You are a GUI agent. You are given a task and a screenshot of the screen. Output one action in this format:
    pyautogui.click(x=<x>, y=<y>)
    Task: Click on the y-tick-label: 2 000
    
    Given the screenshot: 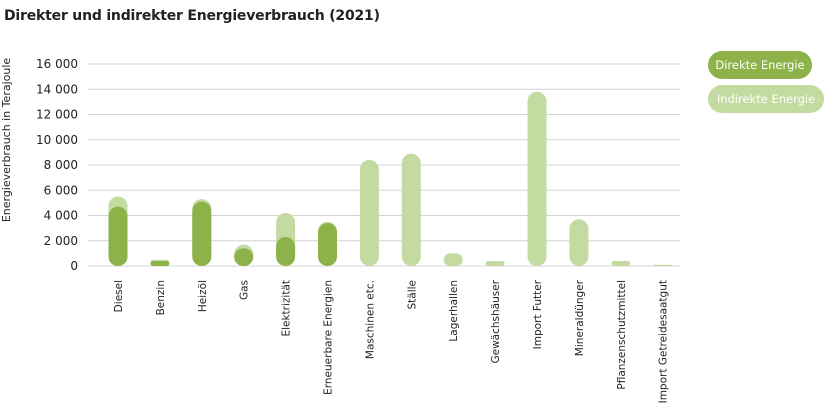 What is the action you would take?
    pyautogui.click(x=61, y=241)
    